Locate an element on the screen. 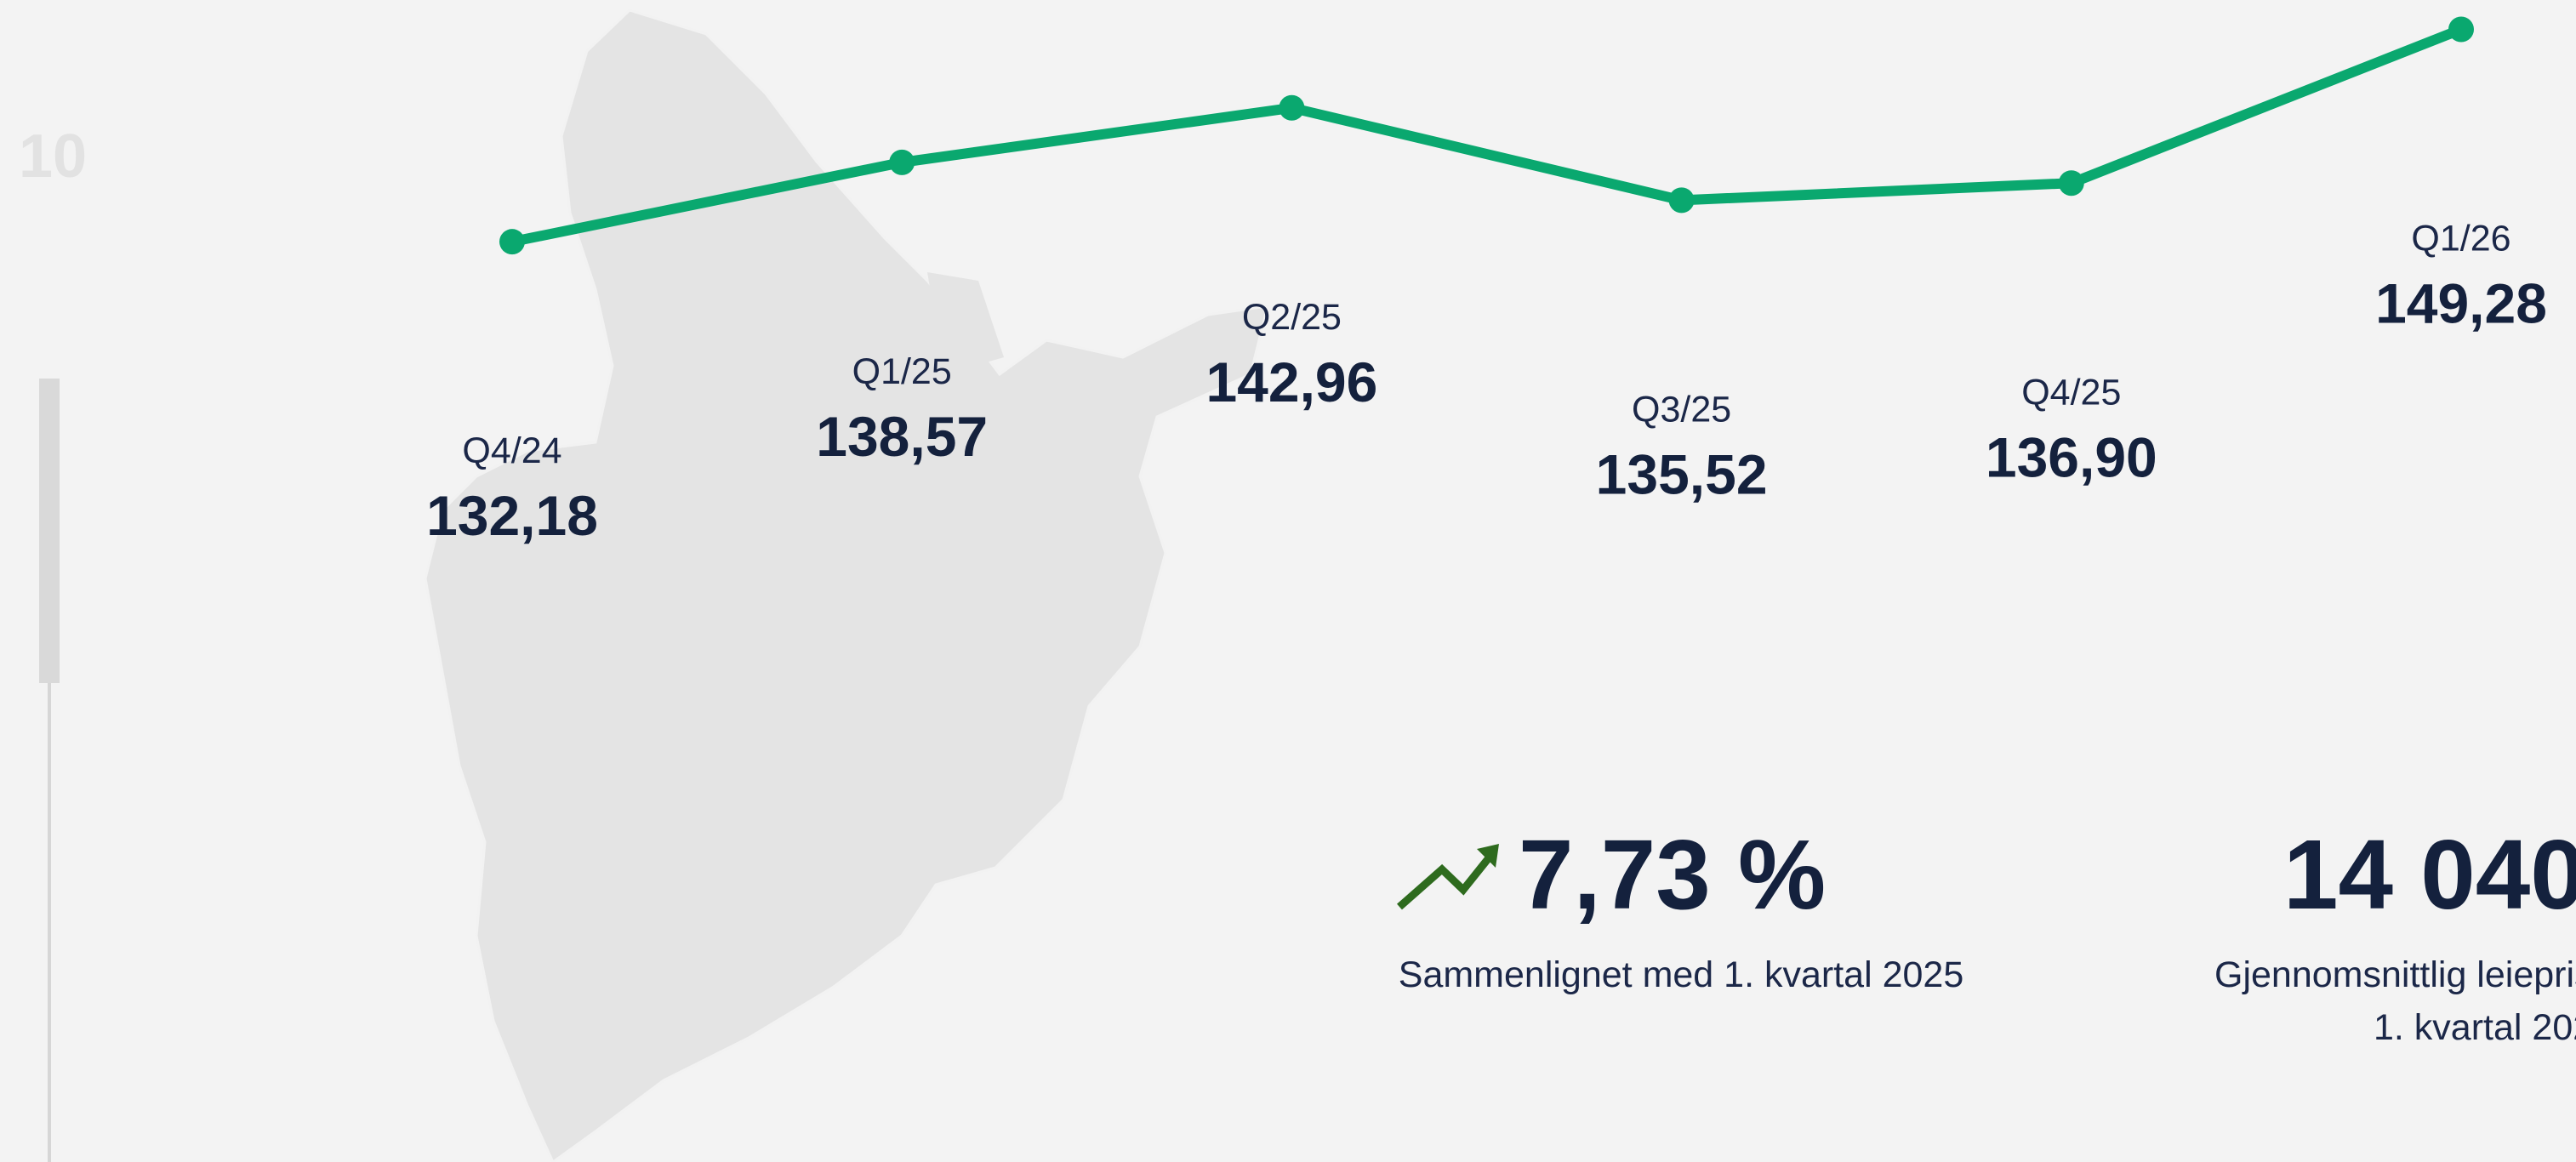 The width and height of the screenshot is (2576, 1162). stat-caption: 1. kvartal 2026 is located at coordinates (2475, 1027).